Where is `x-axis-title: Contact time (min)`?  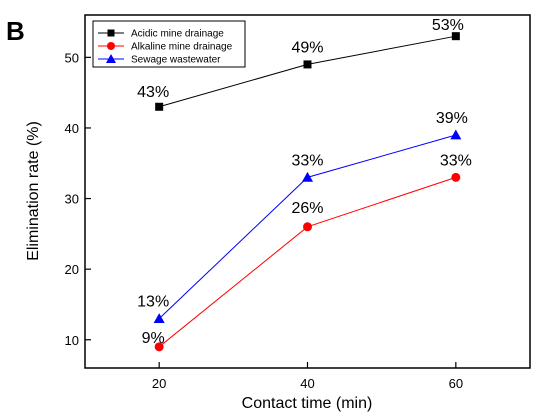 x-axis-title: Contact time (min) is located at coordinates (307, 403).